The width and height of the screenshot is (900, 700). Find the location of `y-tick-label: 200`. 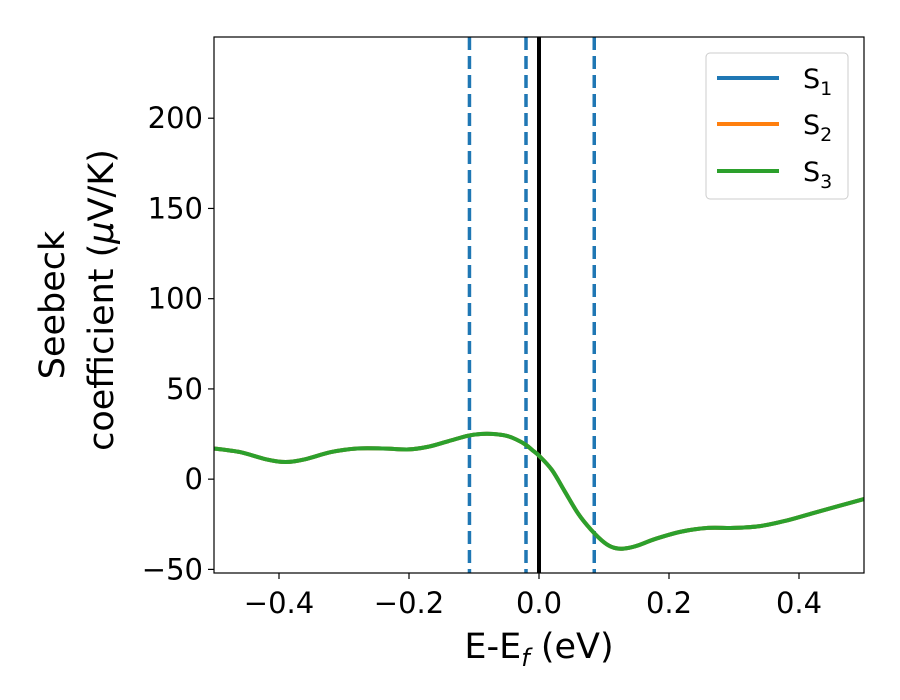

y-tick-label: 200 is located at coordinates (175, 118).